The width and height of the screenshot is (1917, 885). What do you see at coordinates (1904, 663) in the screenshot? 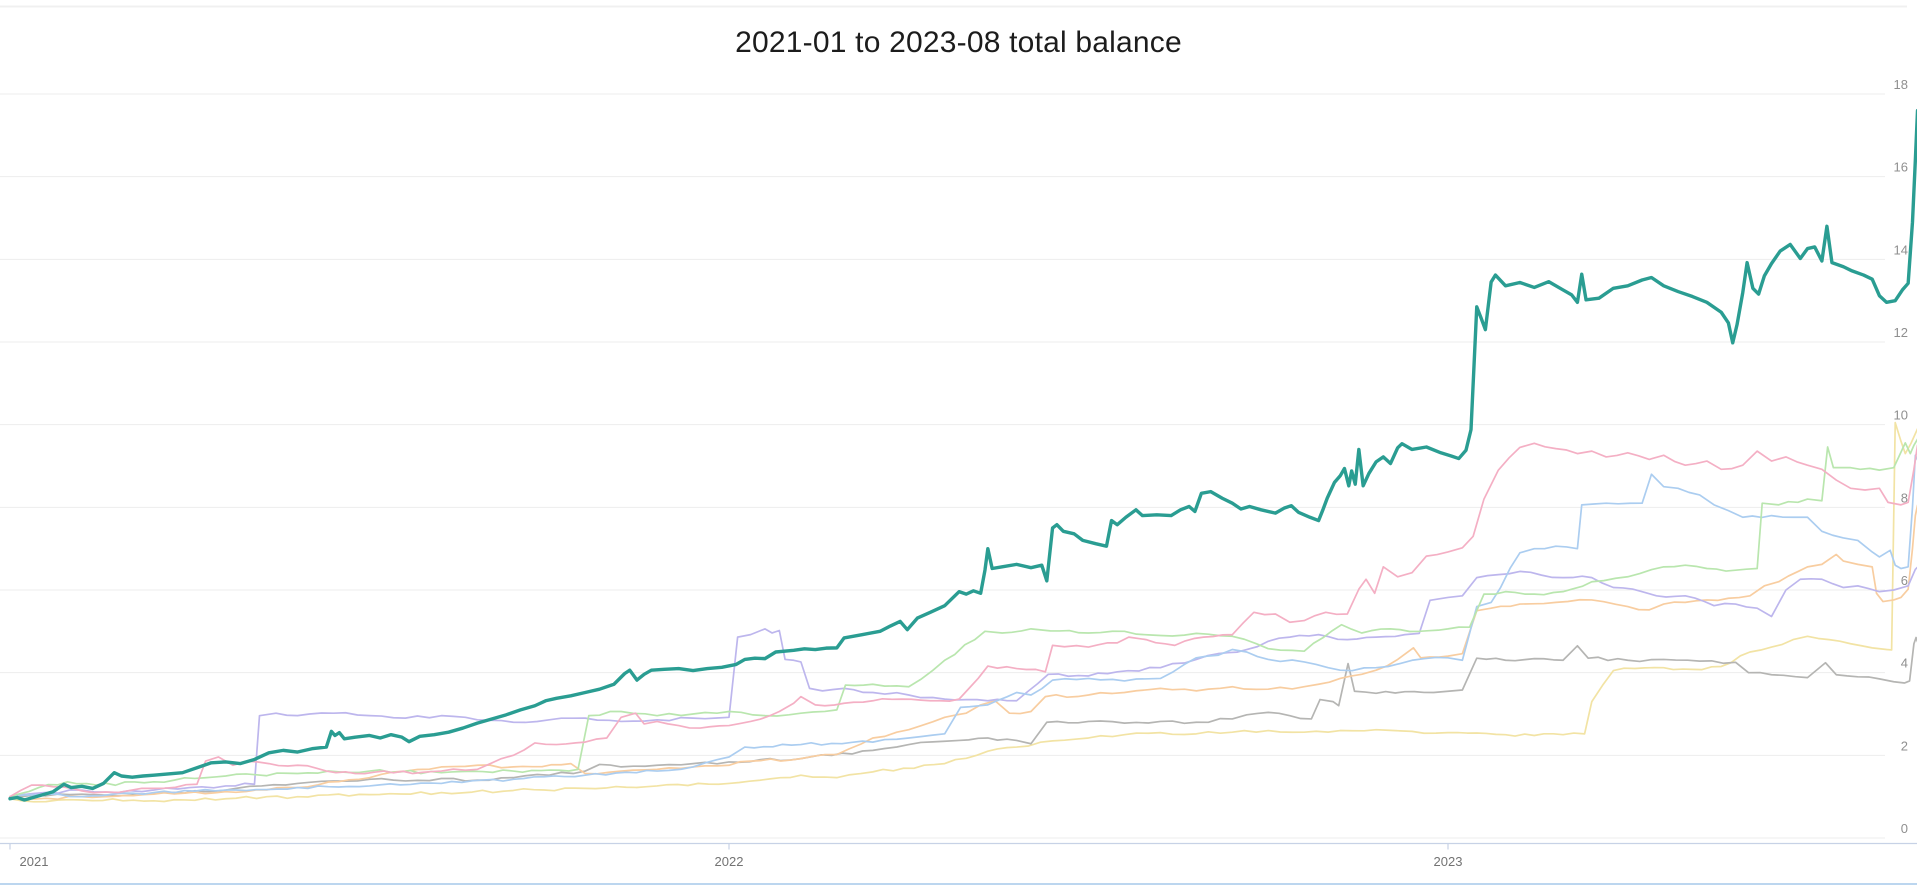
I see `y-axis-tick-label: 4` at bounding box center [1904, 663].